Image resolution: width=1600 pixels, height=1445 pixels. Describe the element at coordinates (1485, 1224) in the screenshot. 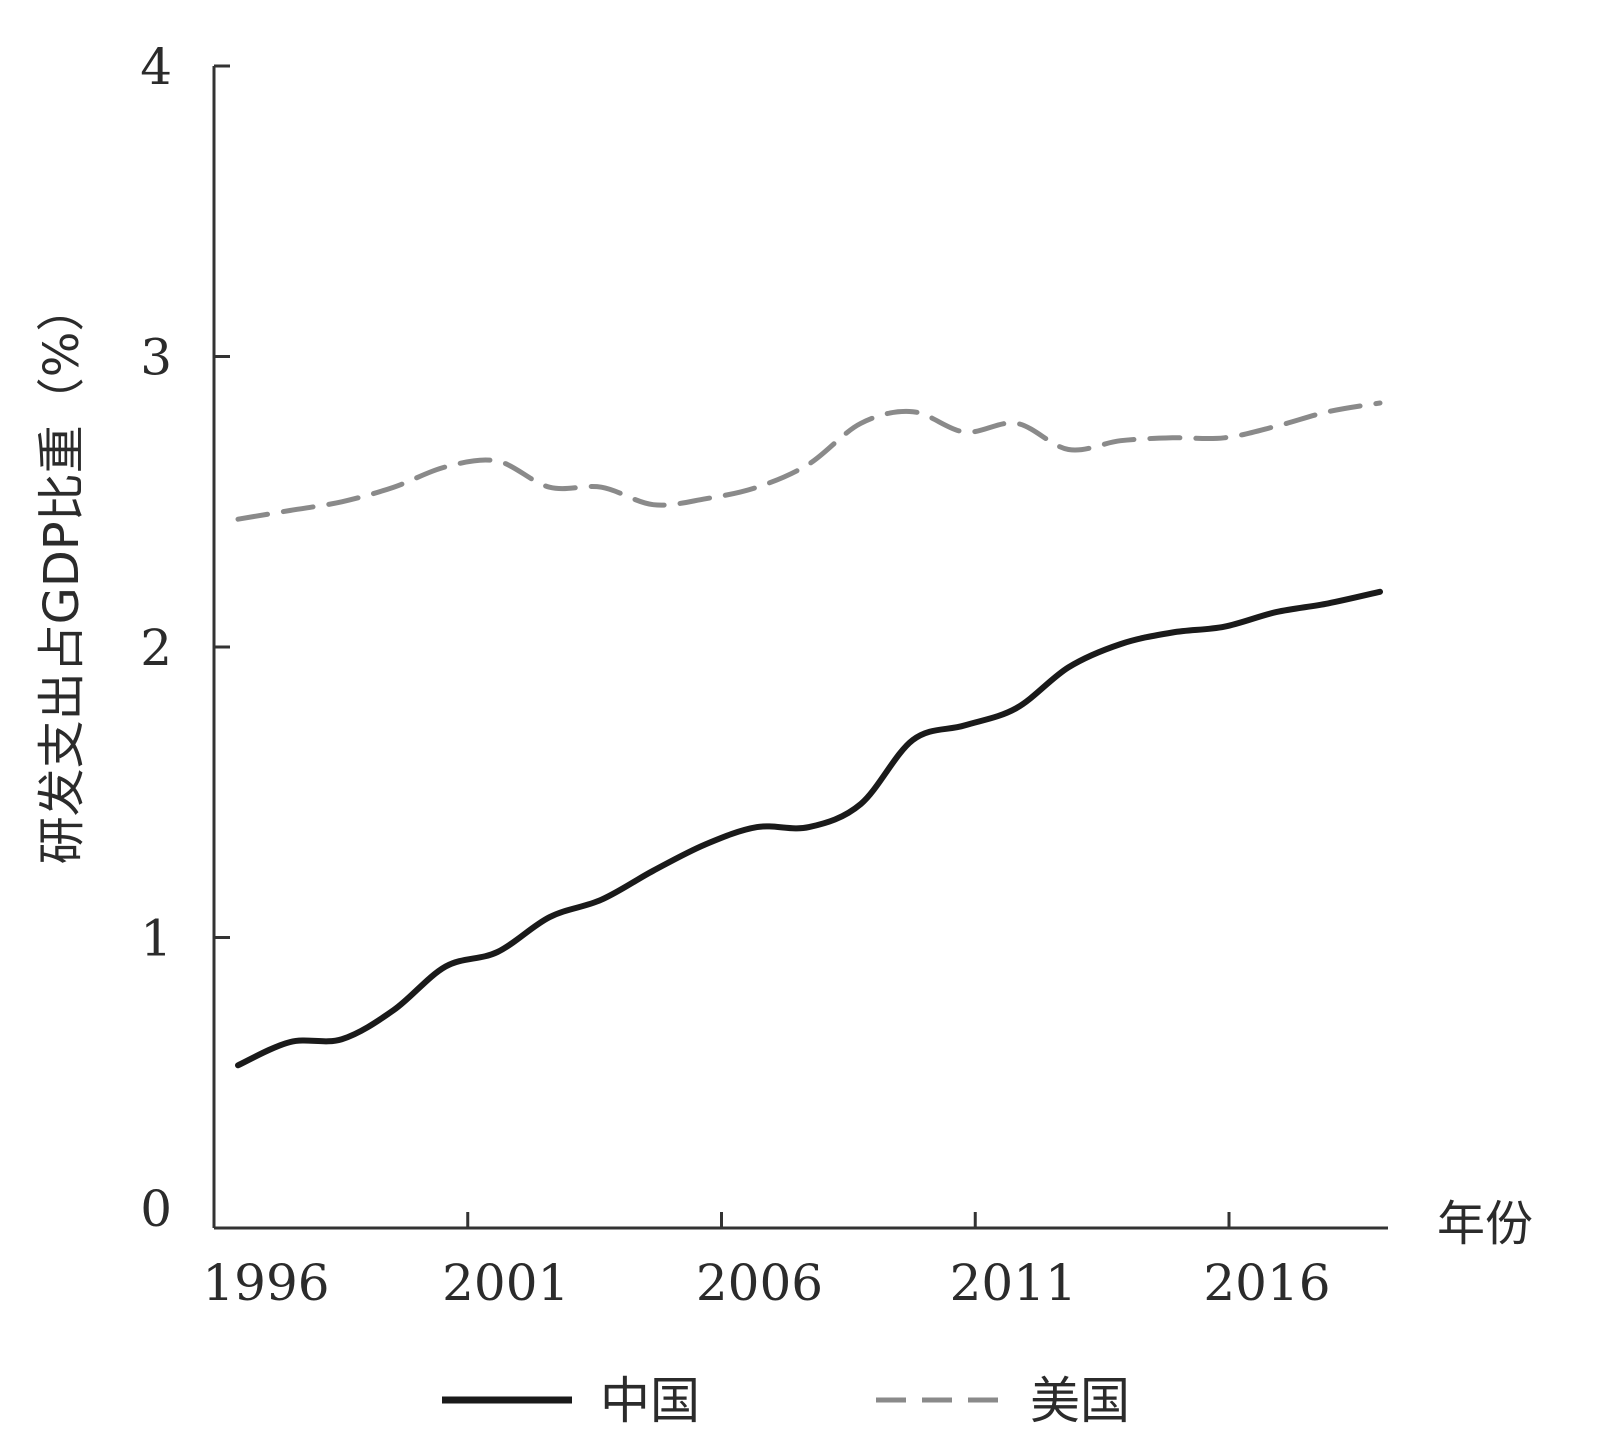

I see `x-axis-title: 年份` at that location.